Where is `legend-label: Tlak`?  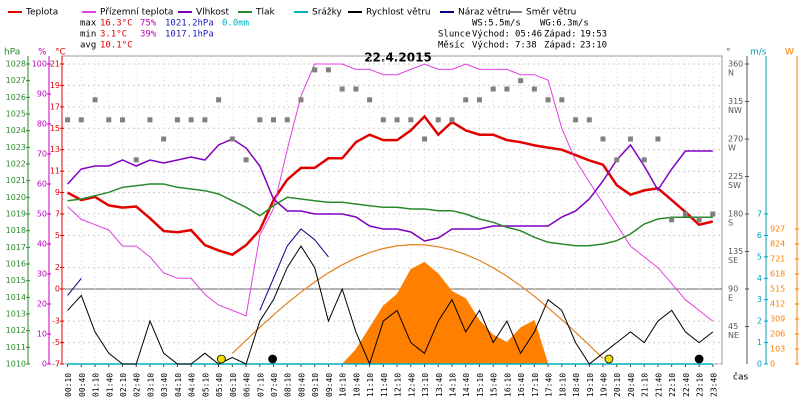 legend-label: Tlak is located at coordinates (265, 13).